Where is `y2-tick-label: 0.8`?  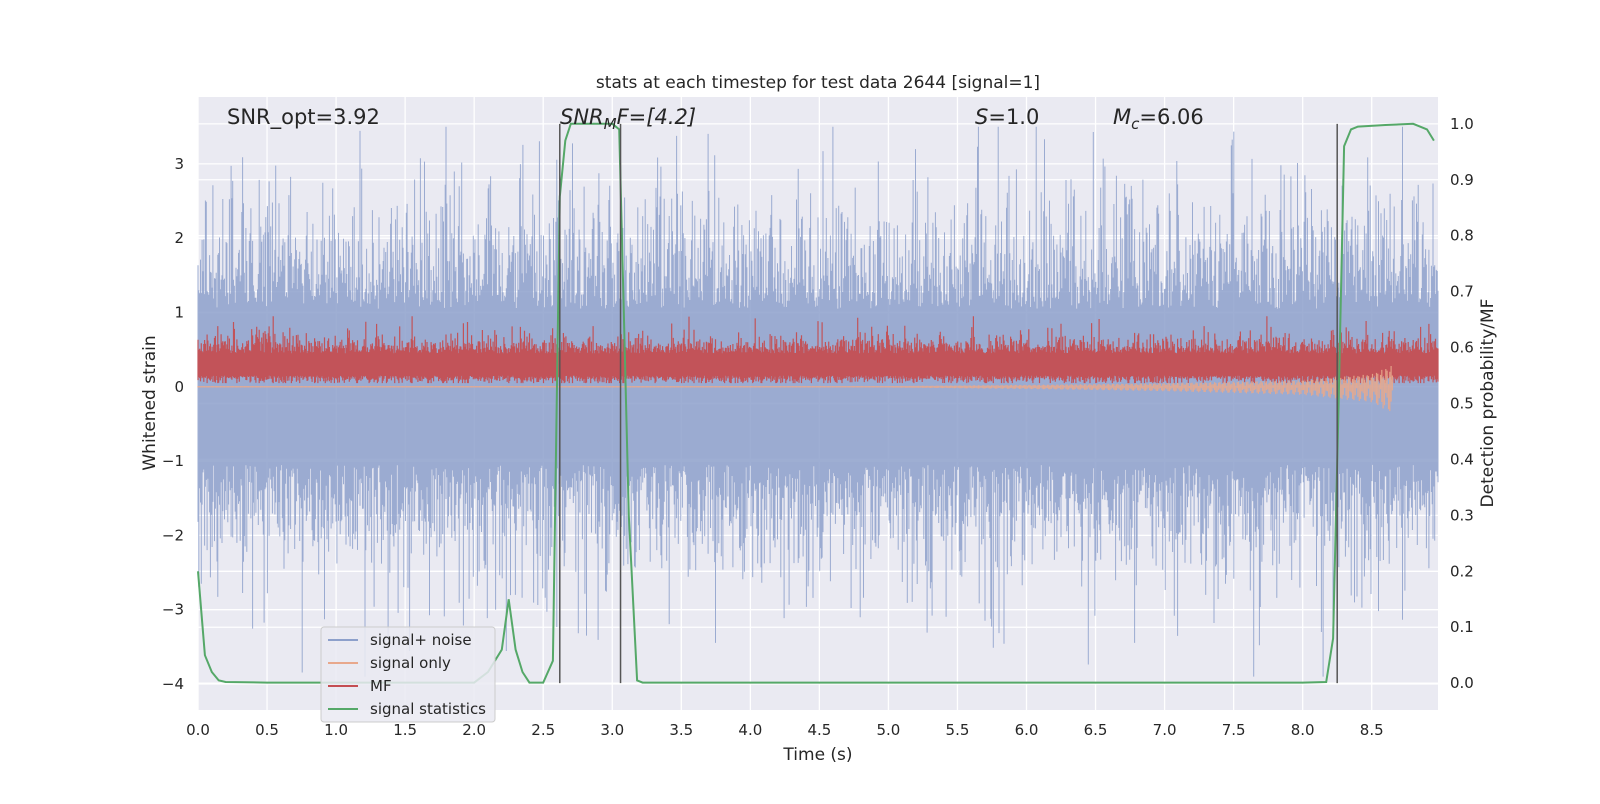 y2-tick-label: 0.8 is located at coordinates (1462, 236).